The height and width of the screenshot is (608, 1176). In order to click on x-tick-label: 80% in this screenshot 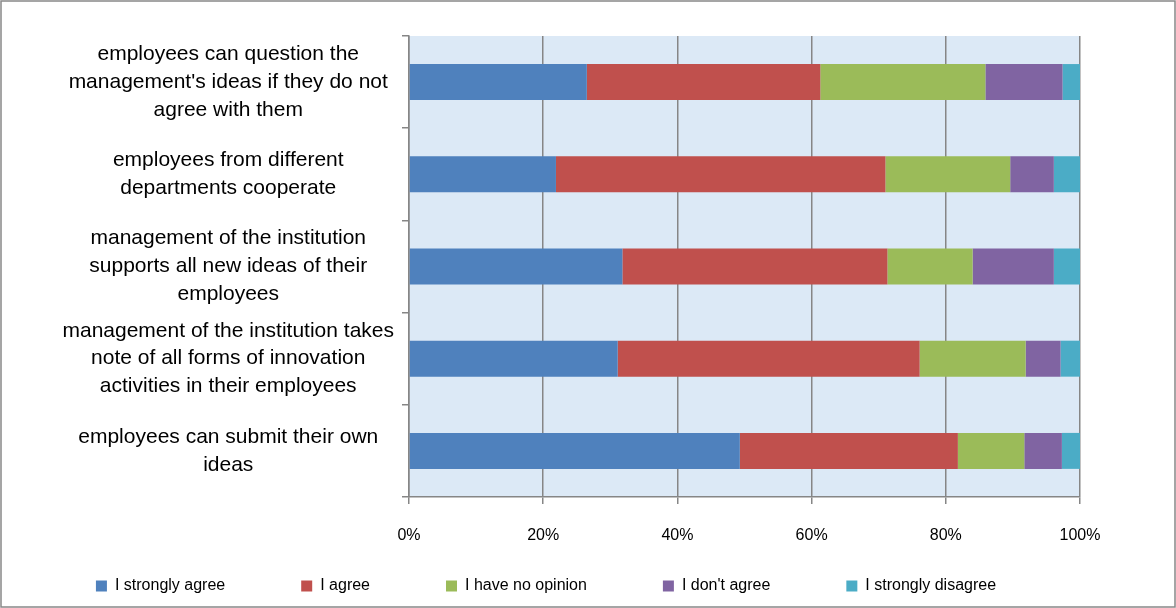, I will do `click(945, 535)`.